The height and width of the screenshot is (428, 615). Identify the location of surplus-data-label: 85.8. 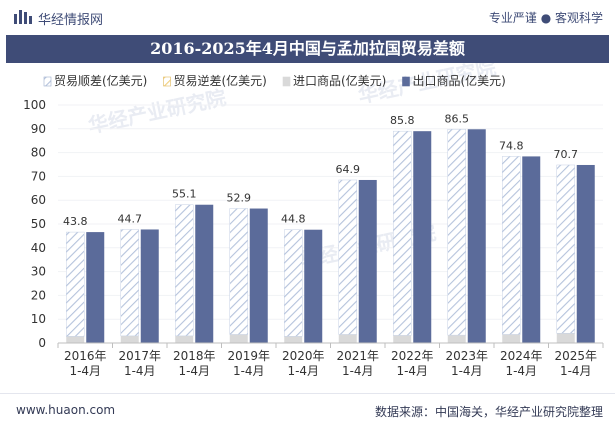
(402, 120).